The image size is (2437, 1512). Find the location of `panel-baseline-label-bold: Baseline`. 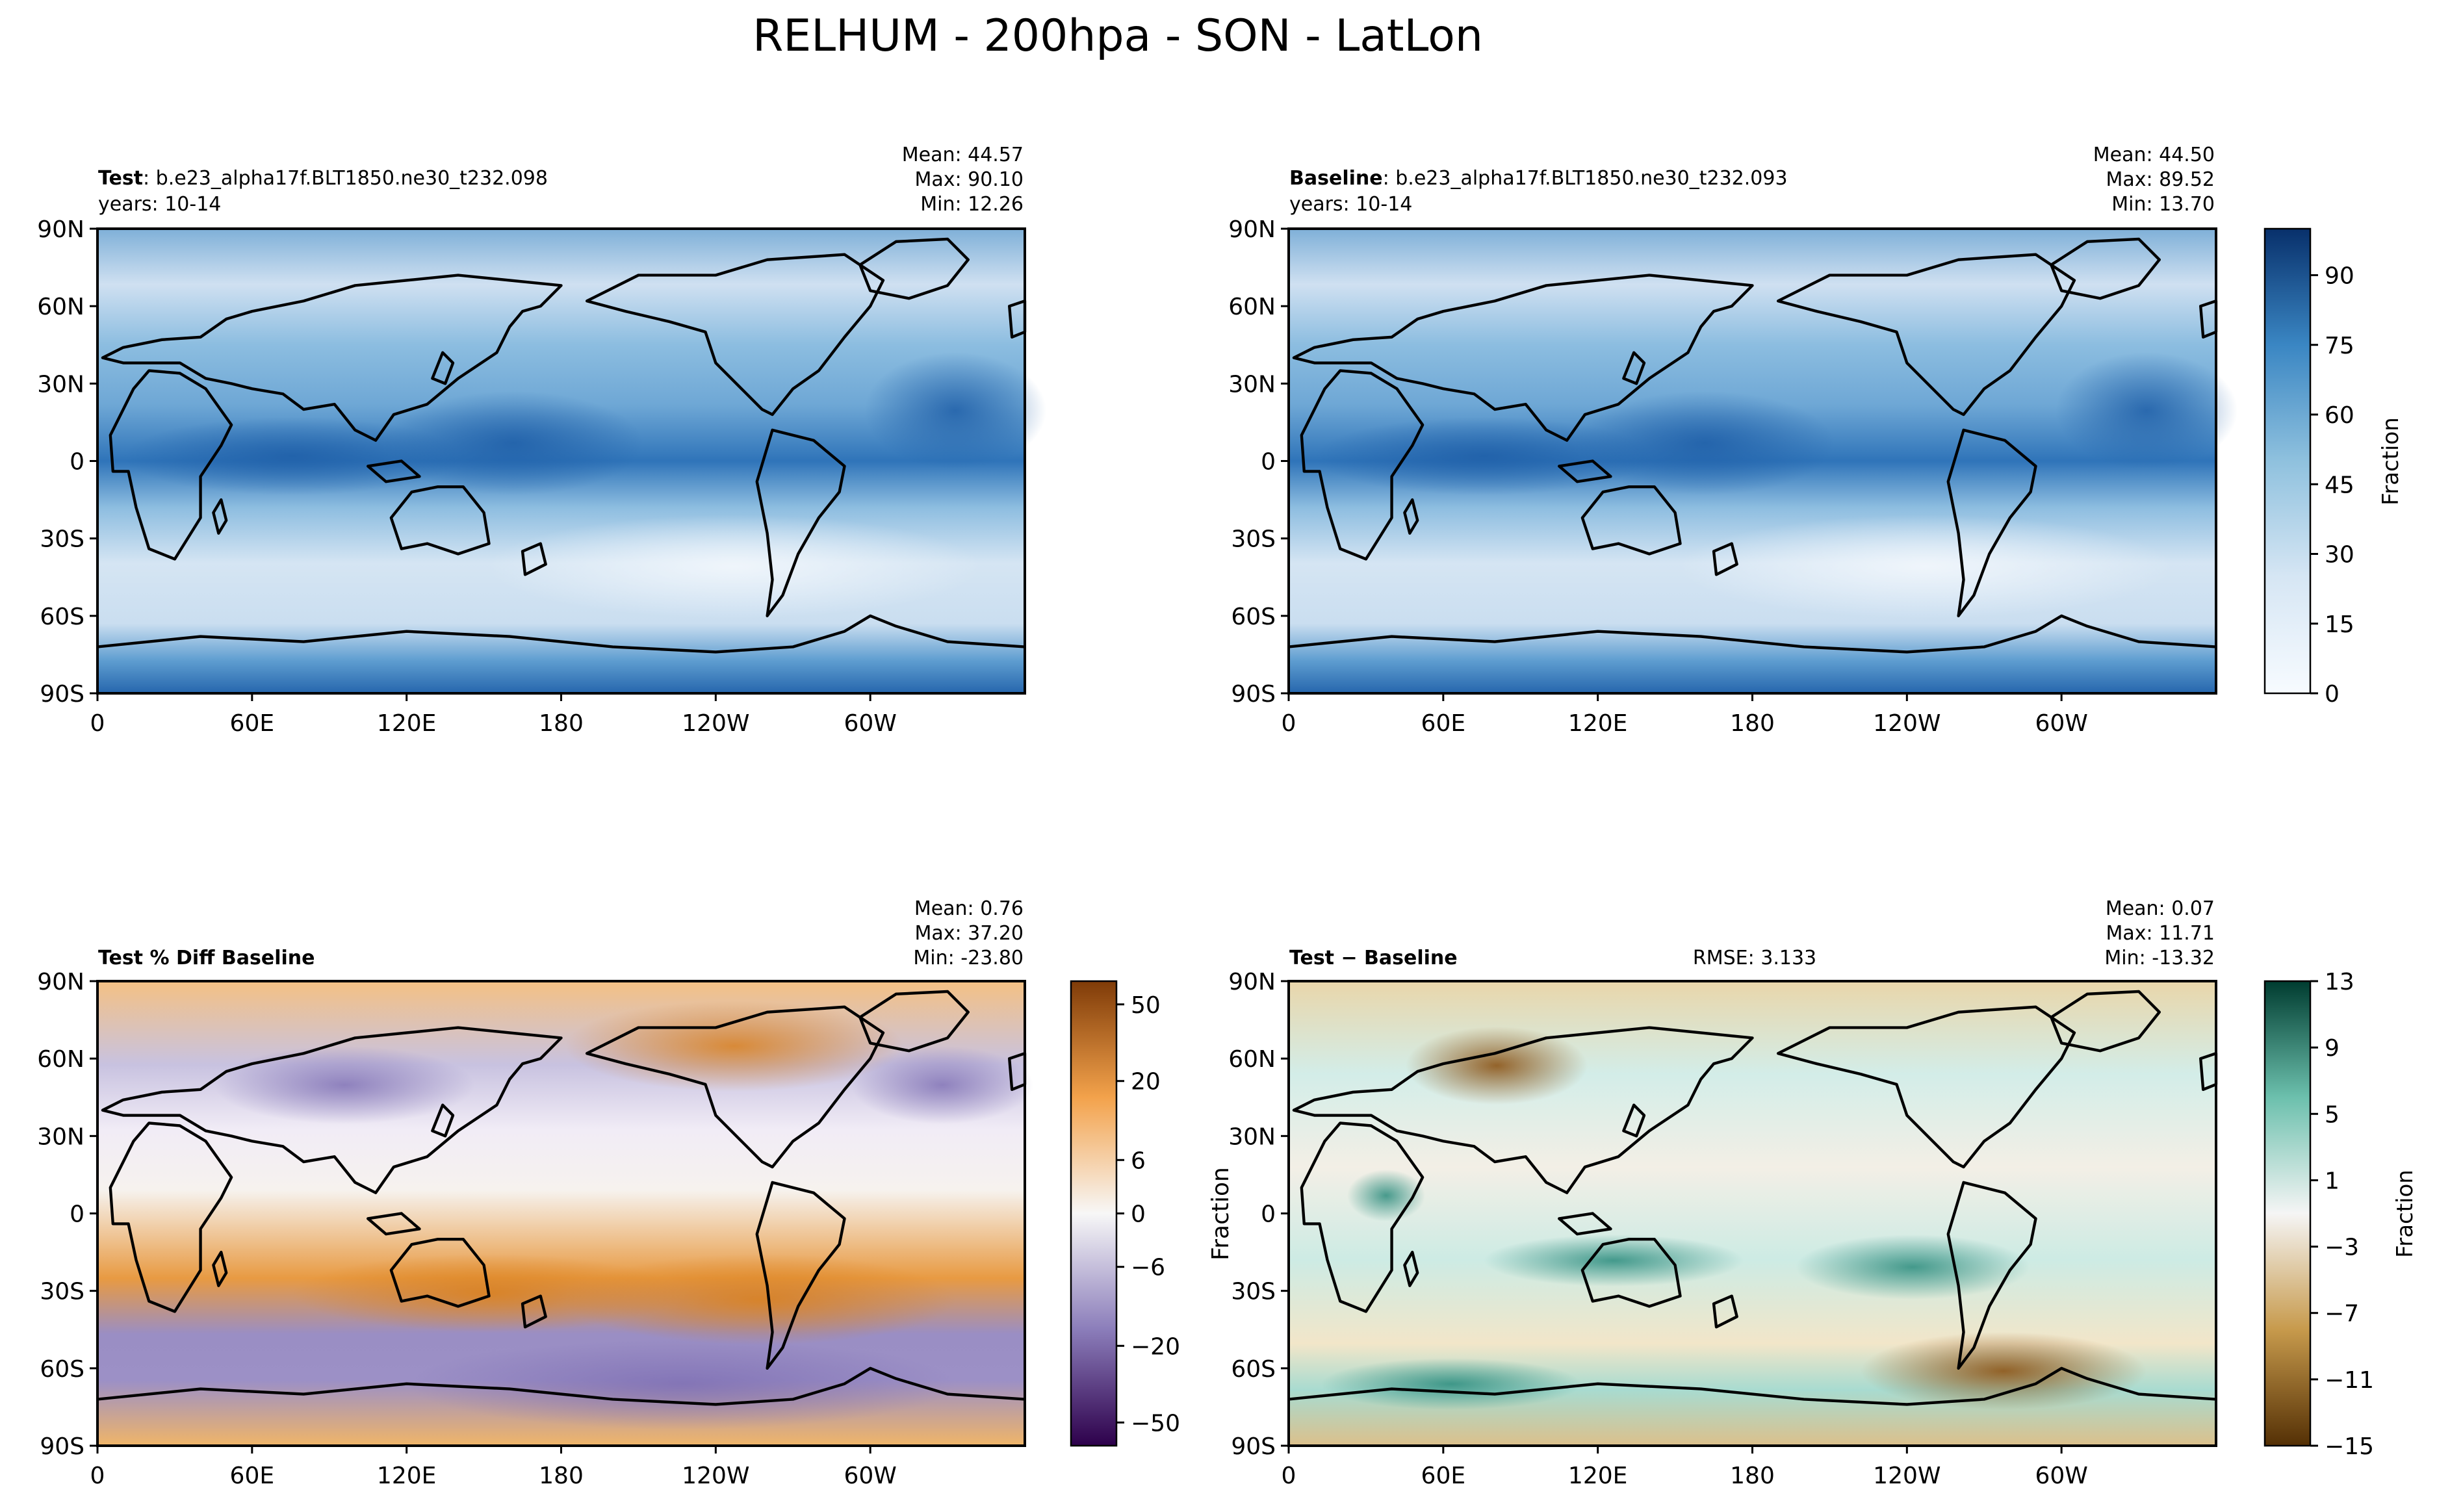

panel-baseline-label-bold: Baseline is located at coordinates (1336, 178).